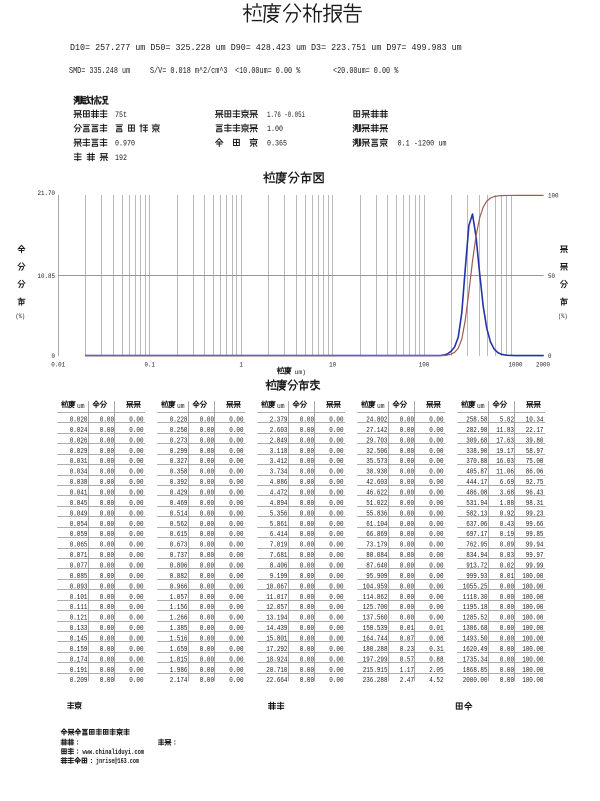 This screenshot has height=801, width=600. What do you see at coordinates (79, 681) in the screenshot?
I see `svg-text: 0.209` at bounding box center [79, 681].